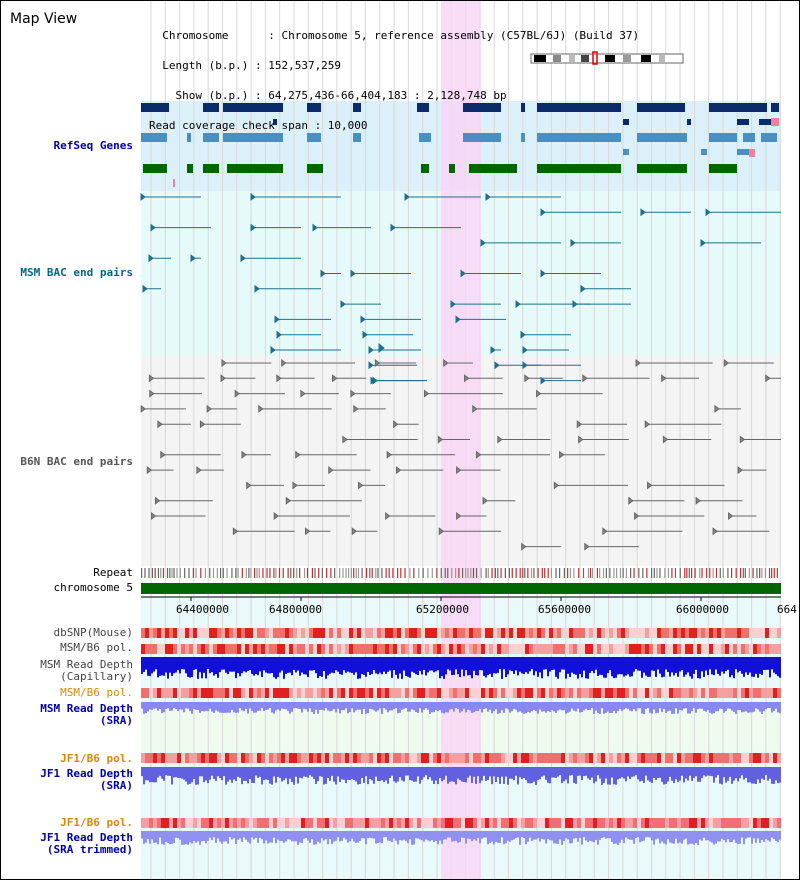  Describe the element at coordinates (93, 145) in the screenshot. I see `refseq-genes-label: RefSeq Genes` at that location.